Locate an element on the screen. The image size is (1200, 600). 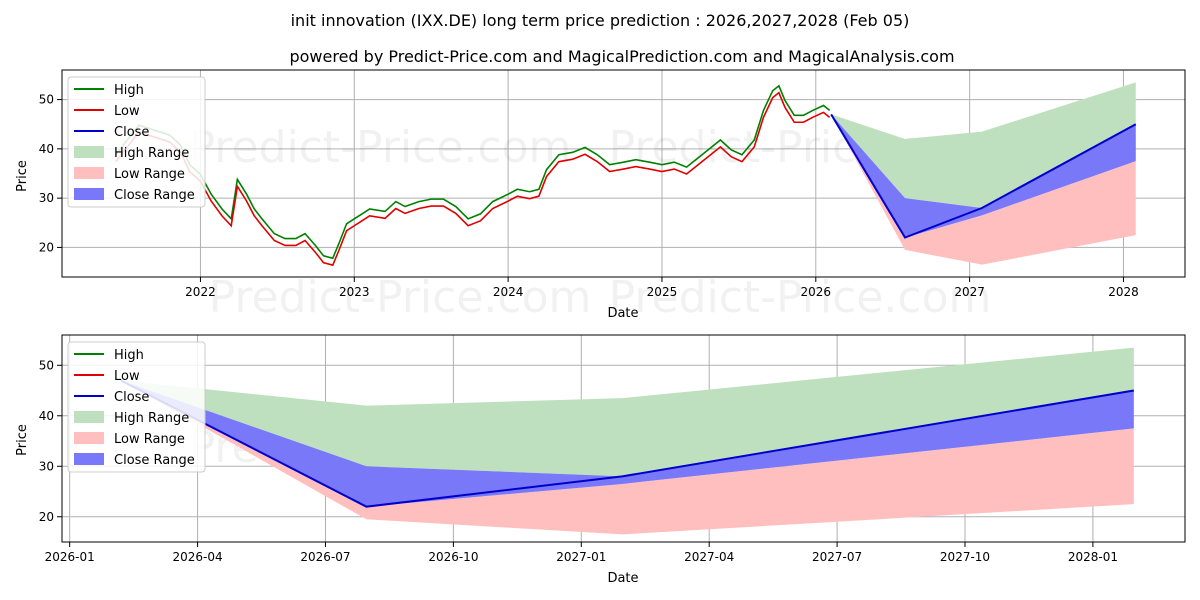
x-tick-label: 2026-01 is located at coordinates (70, 557).